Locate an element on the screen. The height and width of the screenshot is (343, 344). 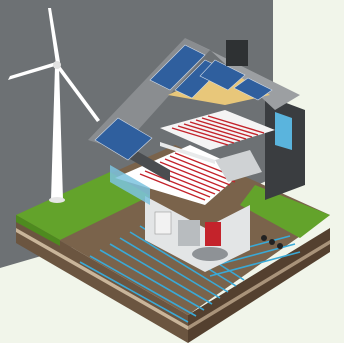
turbine-tower is located at coordinates (57, 133).